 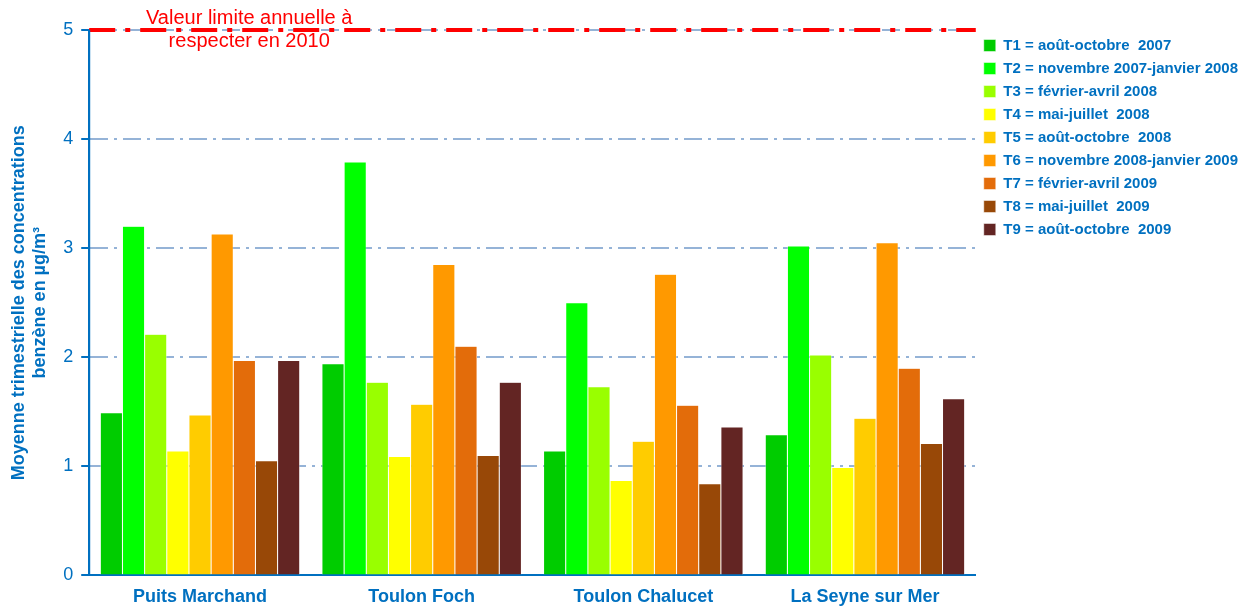 I want to click on legend-label: T1 = août-octobre 2007, so click(x=1087, y=44).